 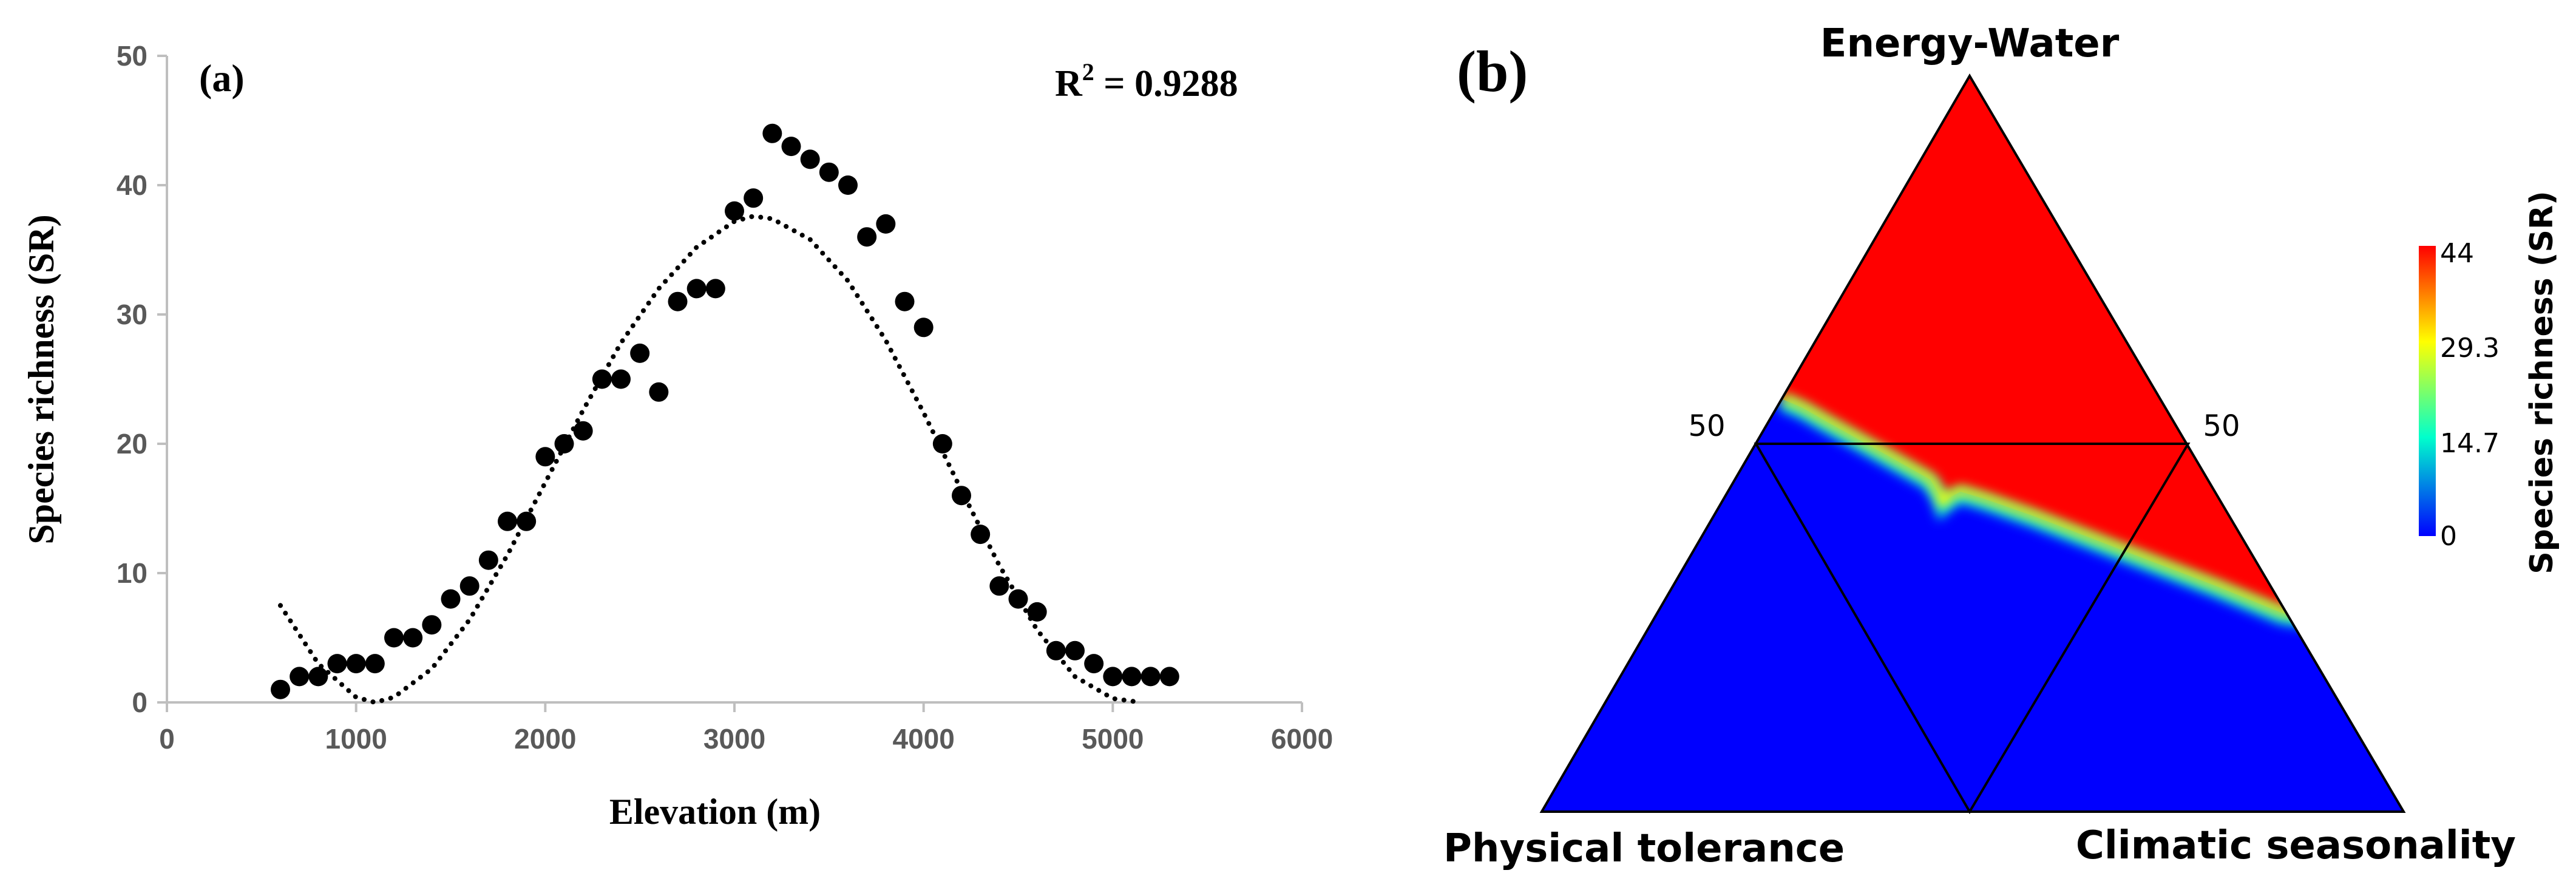 I want to click on gradient-edge-yellow, so click(x=2044, y=506).